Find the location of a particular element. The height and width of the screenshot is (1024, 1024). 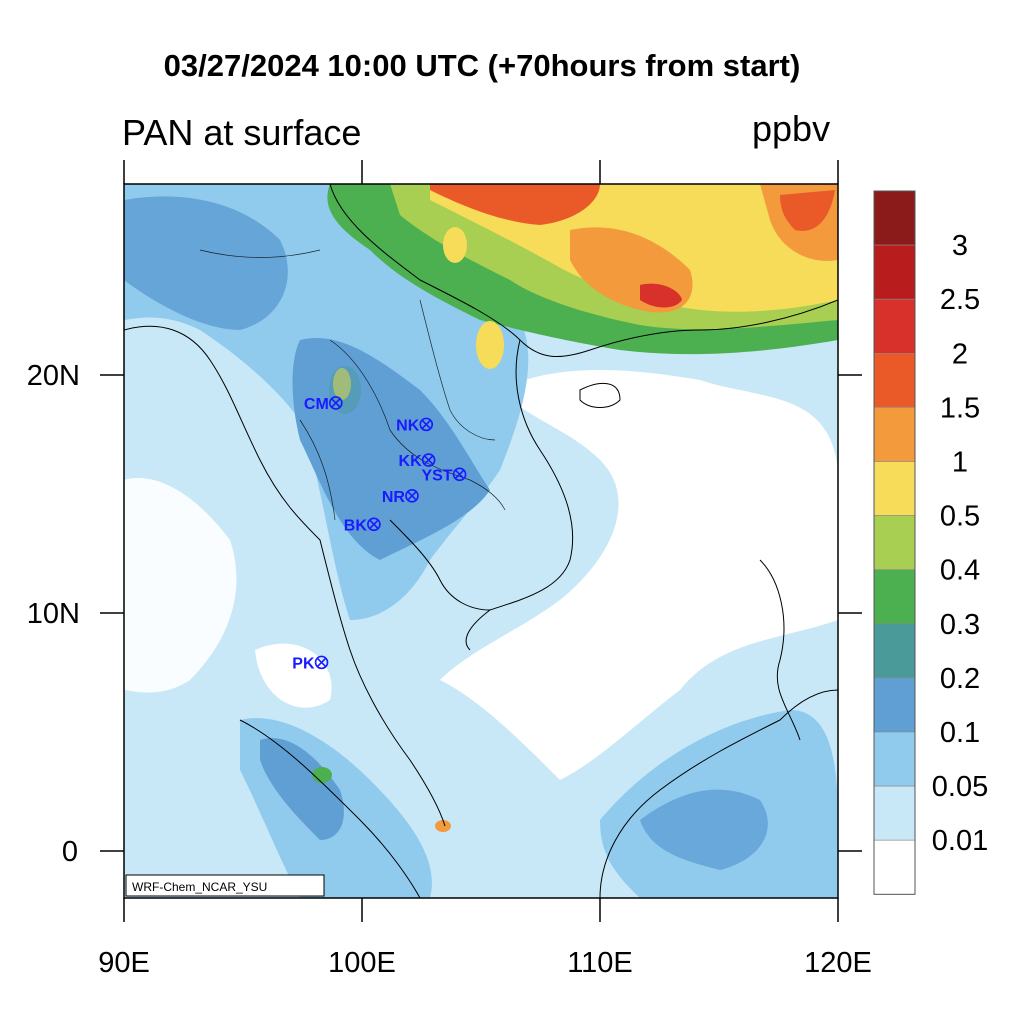

colorbar-label: 0.05 is located at coordinates (960, 787).